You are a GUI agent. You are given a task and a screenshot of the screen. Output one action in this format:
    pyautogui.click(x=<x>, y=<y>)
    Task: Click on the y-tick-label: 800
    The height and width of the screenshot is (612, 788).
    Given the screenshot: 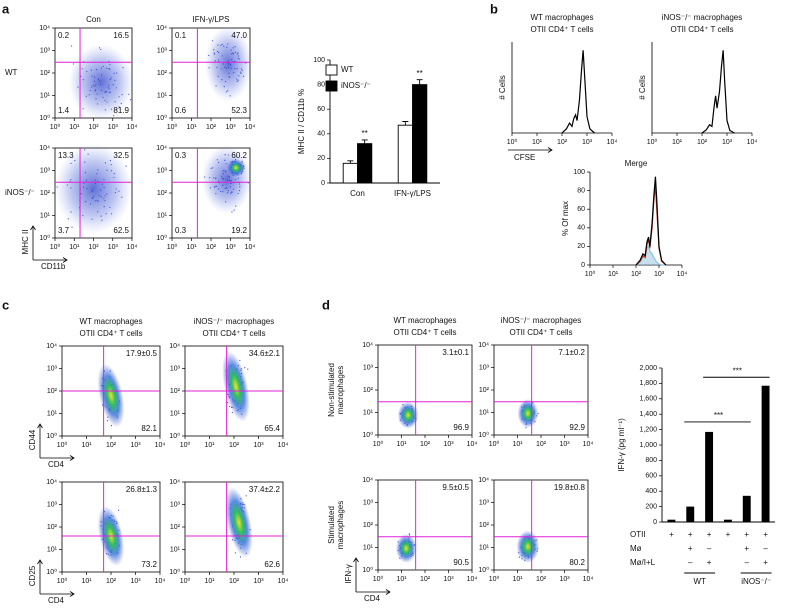 What is the action you would take?
    pyautogui.click(x=651, y=460)
    